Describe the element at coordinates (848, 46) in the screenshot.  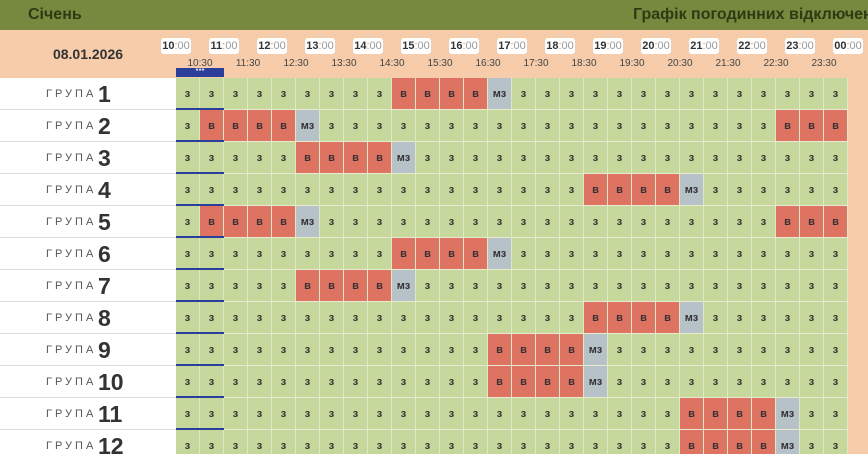
I see `hour-label: 00:00` at that location.